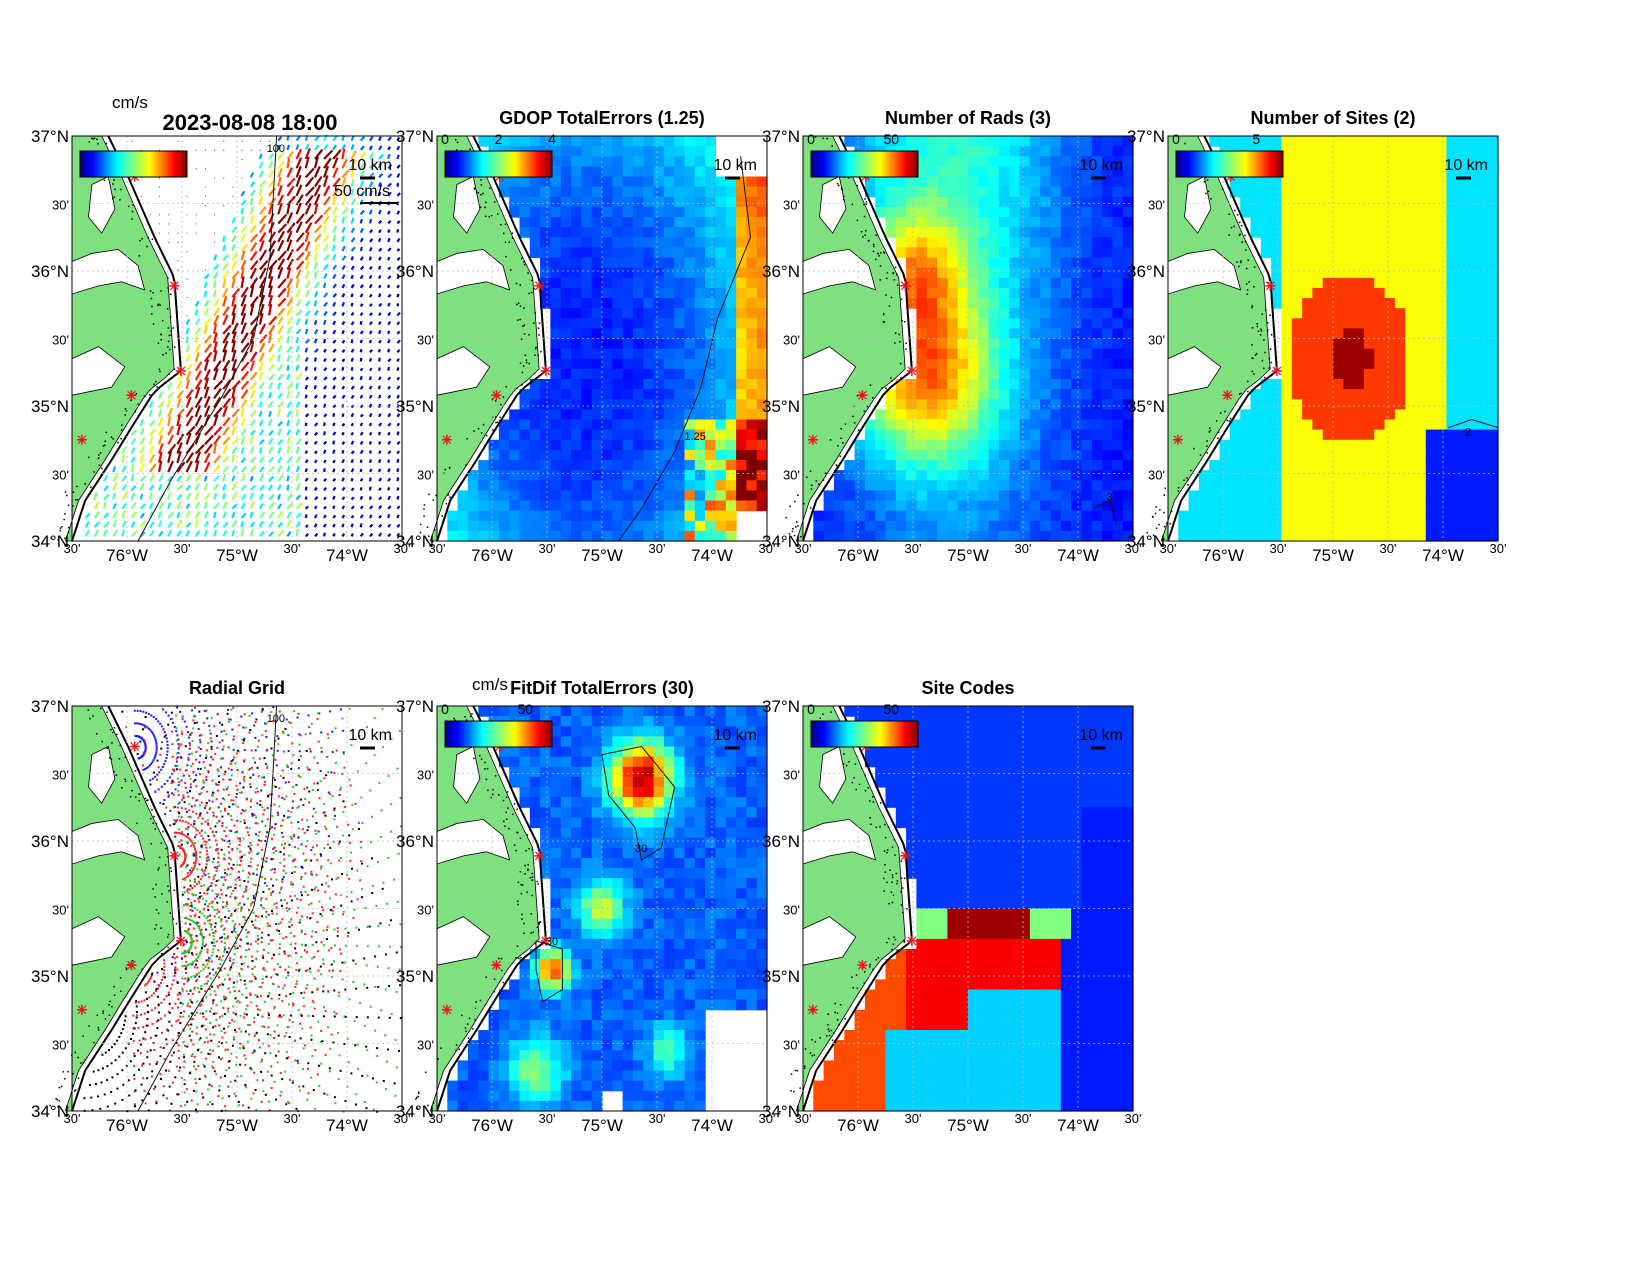 The image size is (1650, 1275). I want to click on colorbar-tick-label: 5, so click(1256, 139).